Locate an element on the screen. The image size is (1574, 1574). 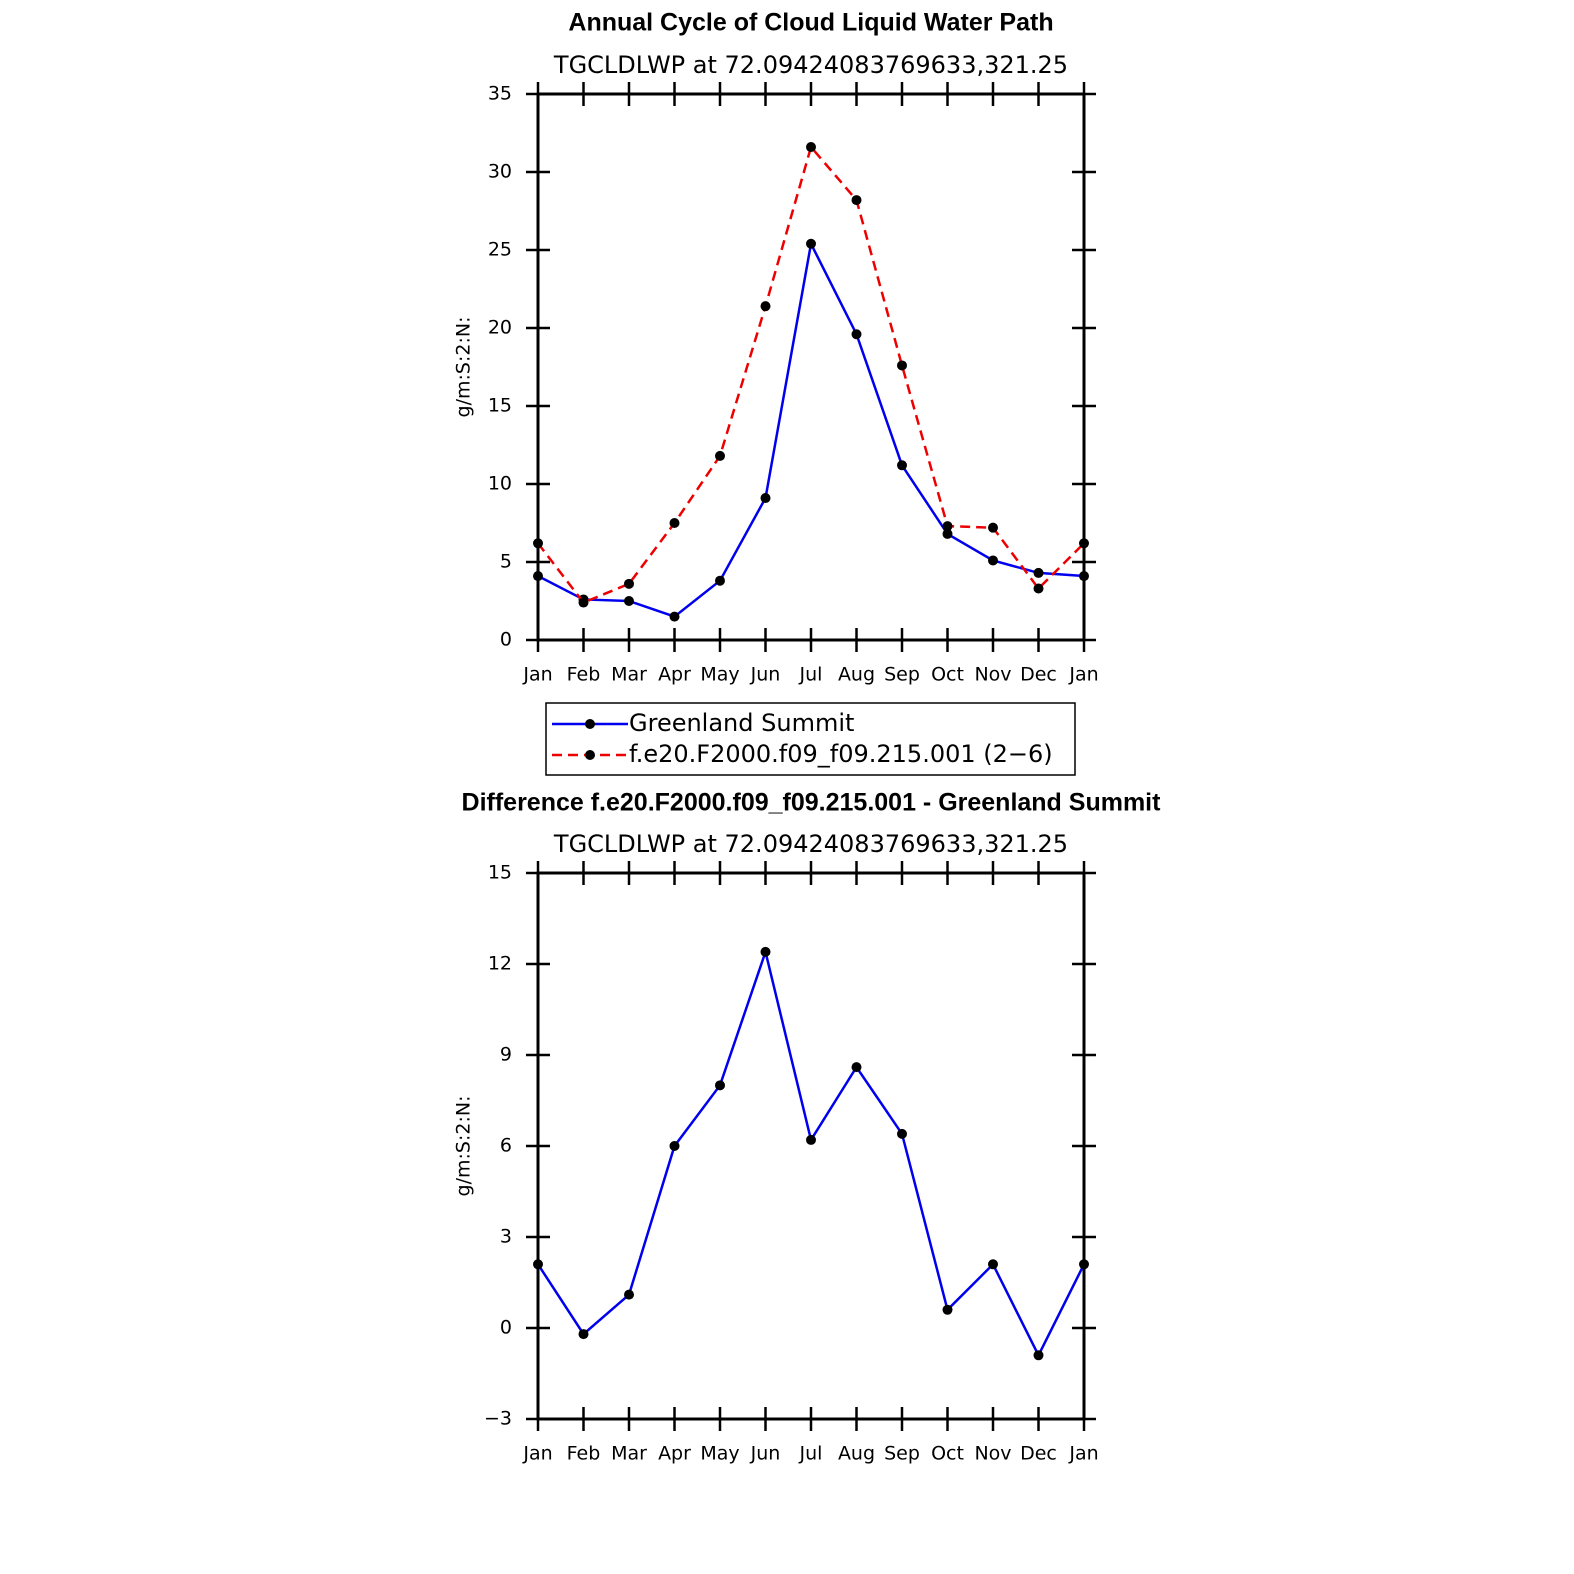
y-tick-label: 25 is located at coordinates (500, 250).